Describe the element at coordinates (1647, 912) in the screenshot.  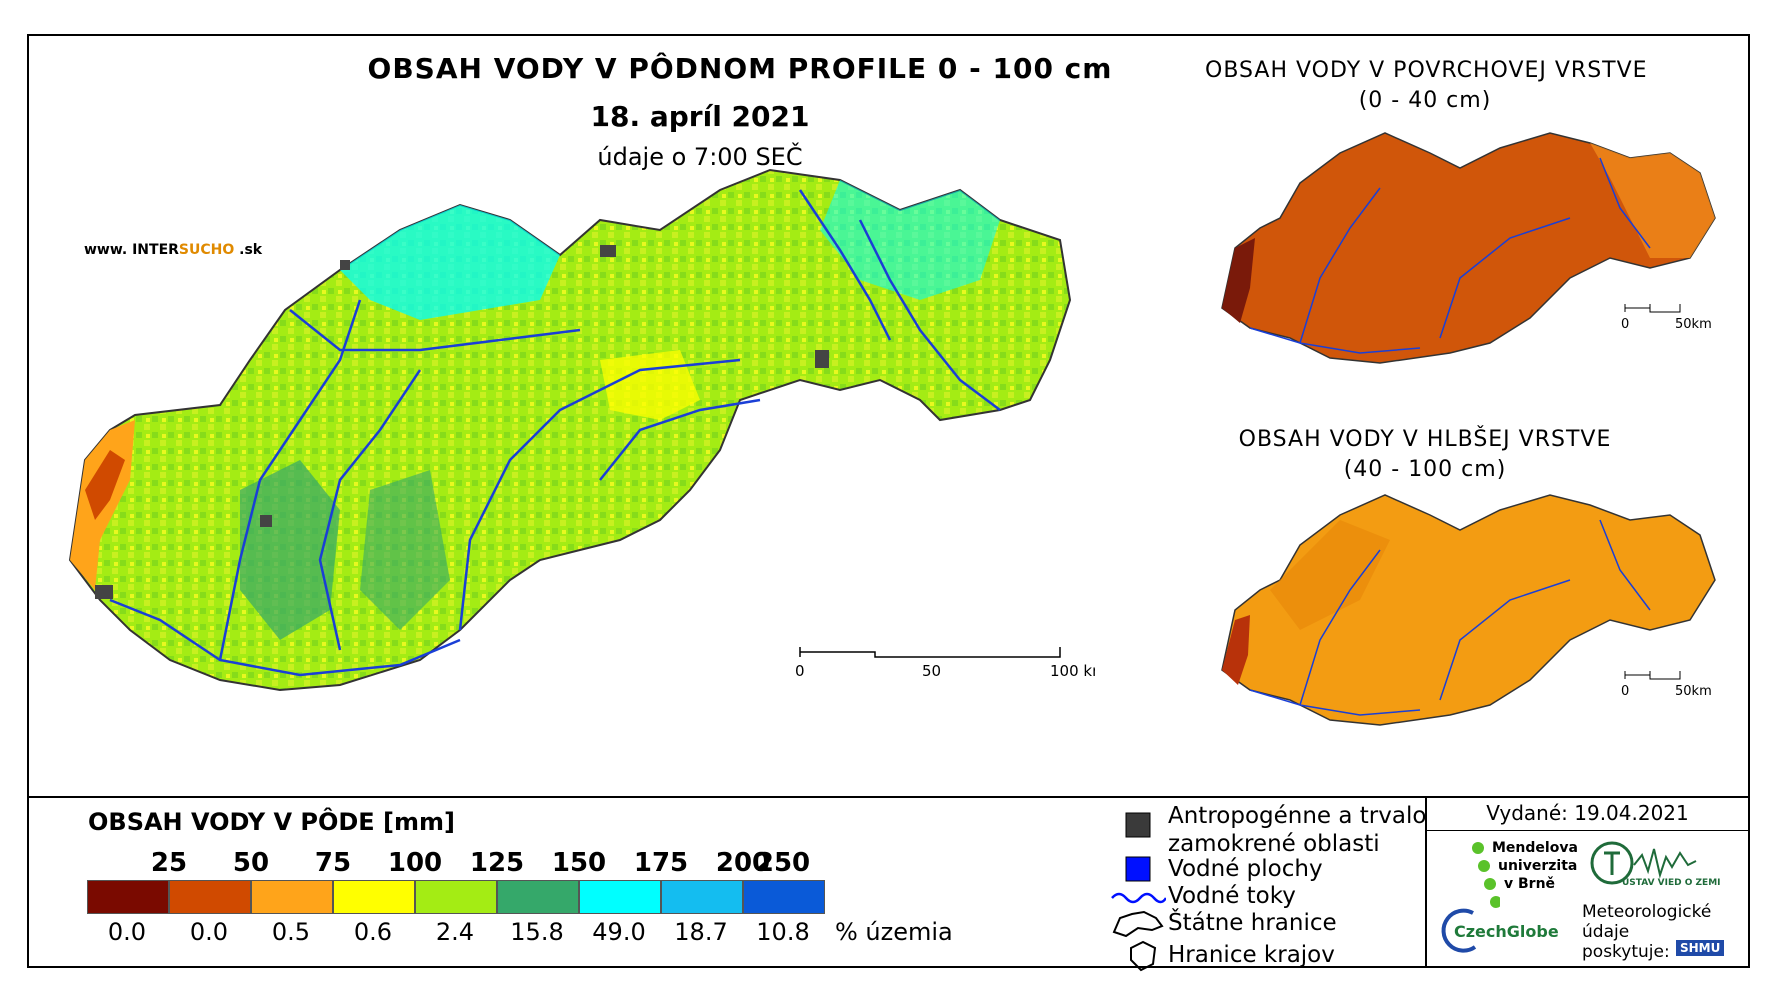
I see `meteo-line: Meteorologické` at that location.